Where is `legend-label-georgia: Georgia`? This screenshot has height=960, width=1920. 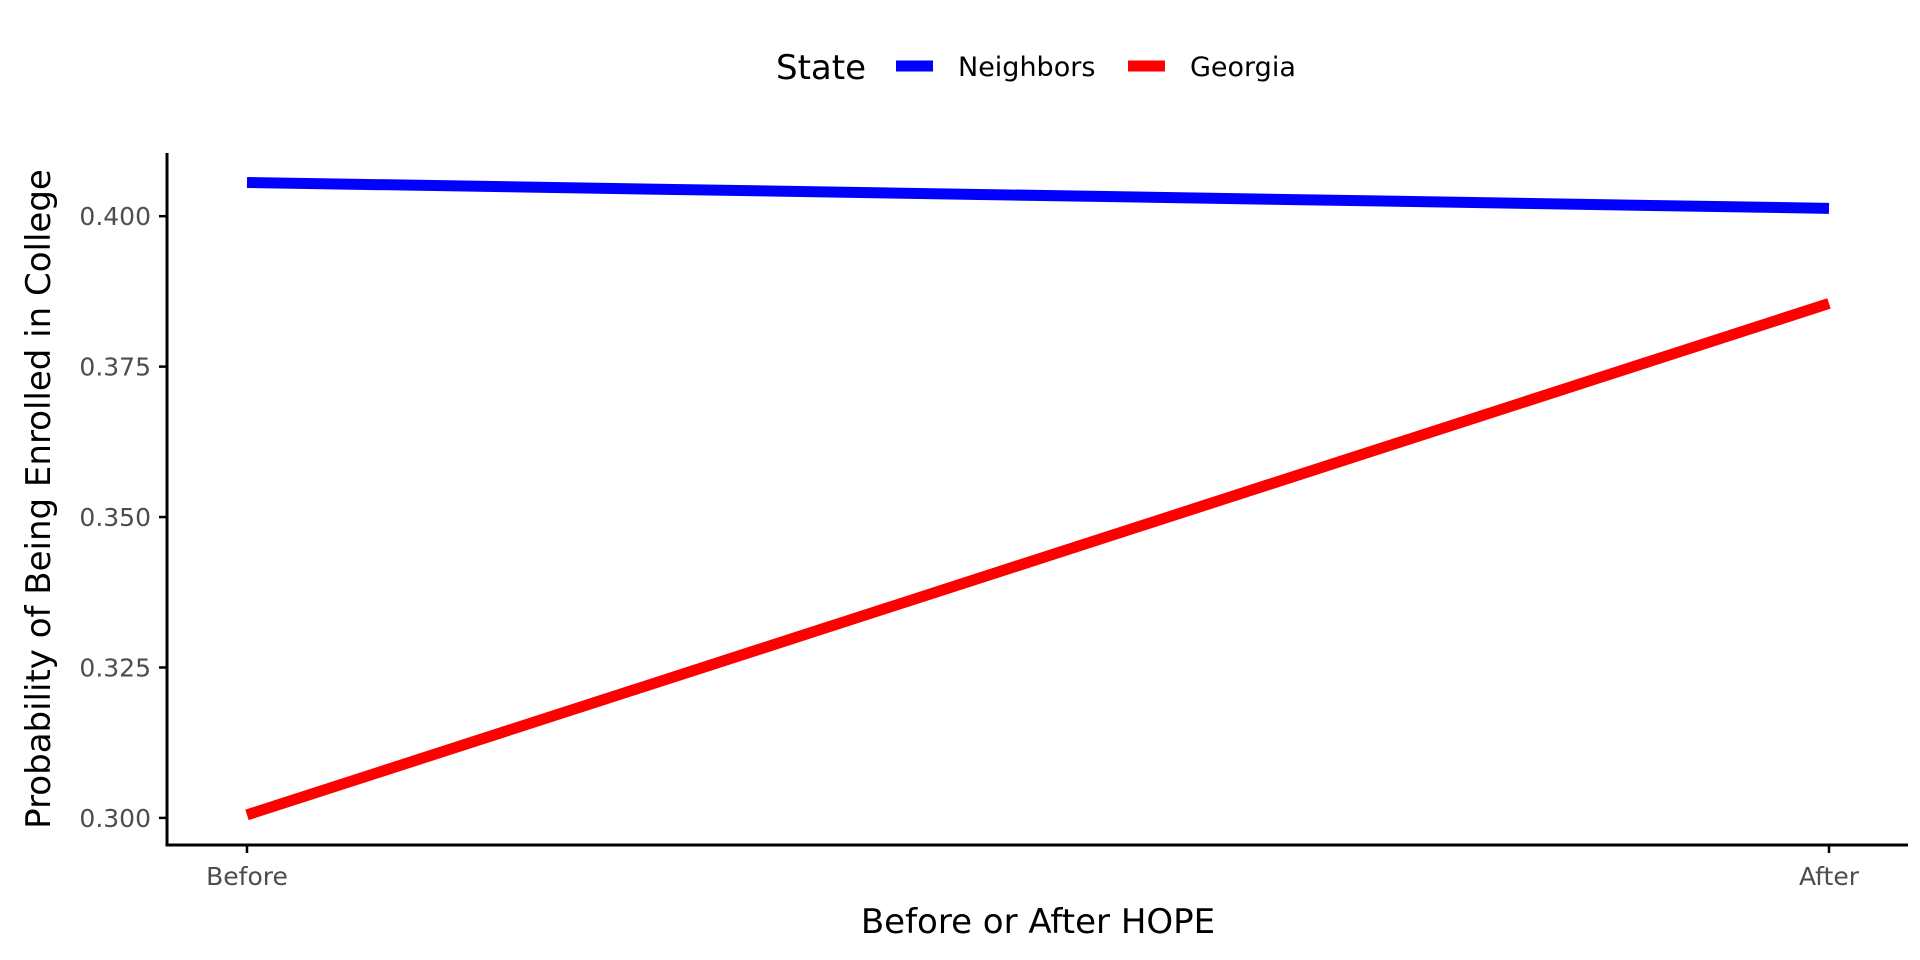
legend-label-georgia: Georgia is located at coordinates (1243, 67).